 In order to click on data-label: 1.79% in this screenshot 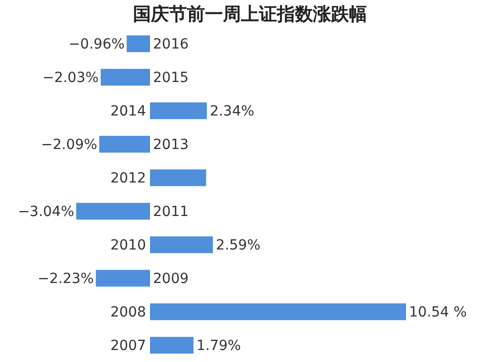, I will do `click(218, 346)`.